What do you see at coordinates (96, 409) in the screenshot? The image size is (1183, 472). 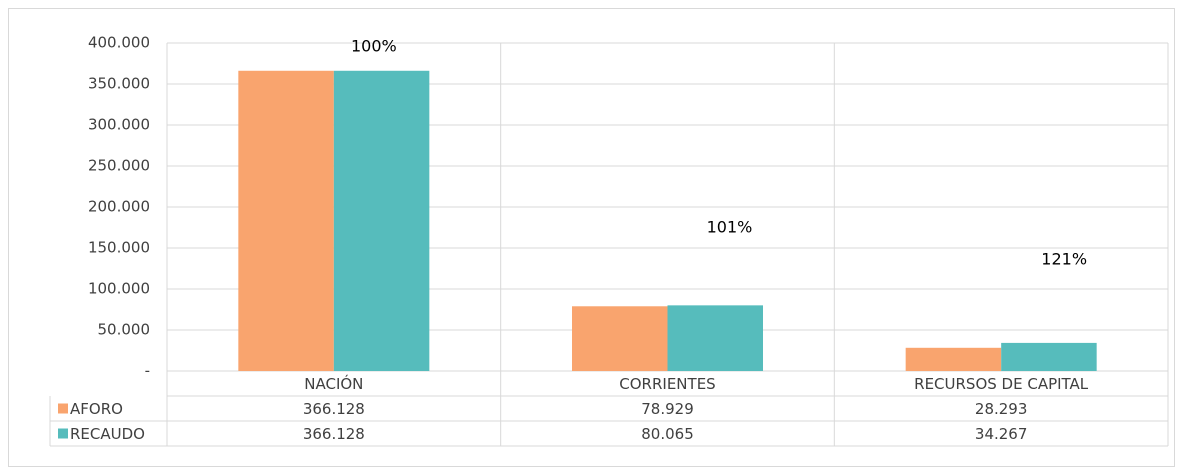 I see `legend-label: AFORO` at bounding box center [96, 409].